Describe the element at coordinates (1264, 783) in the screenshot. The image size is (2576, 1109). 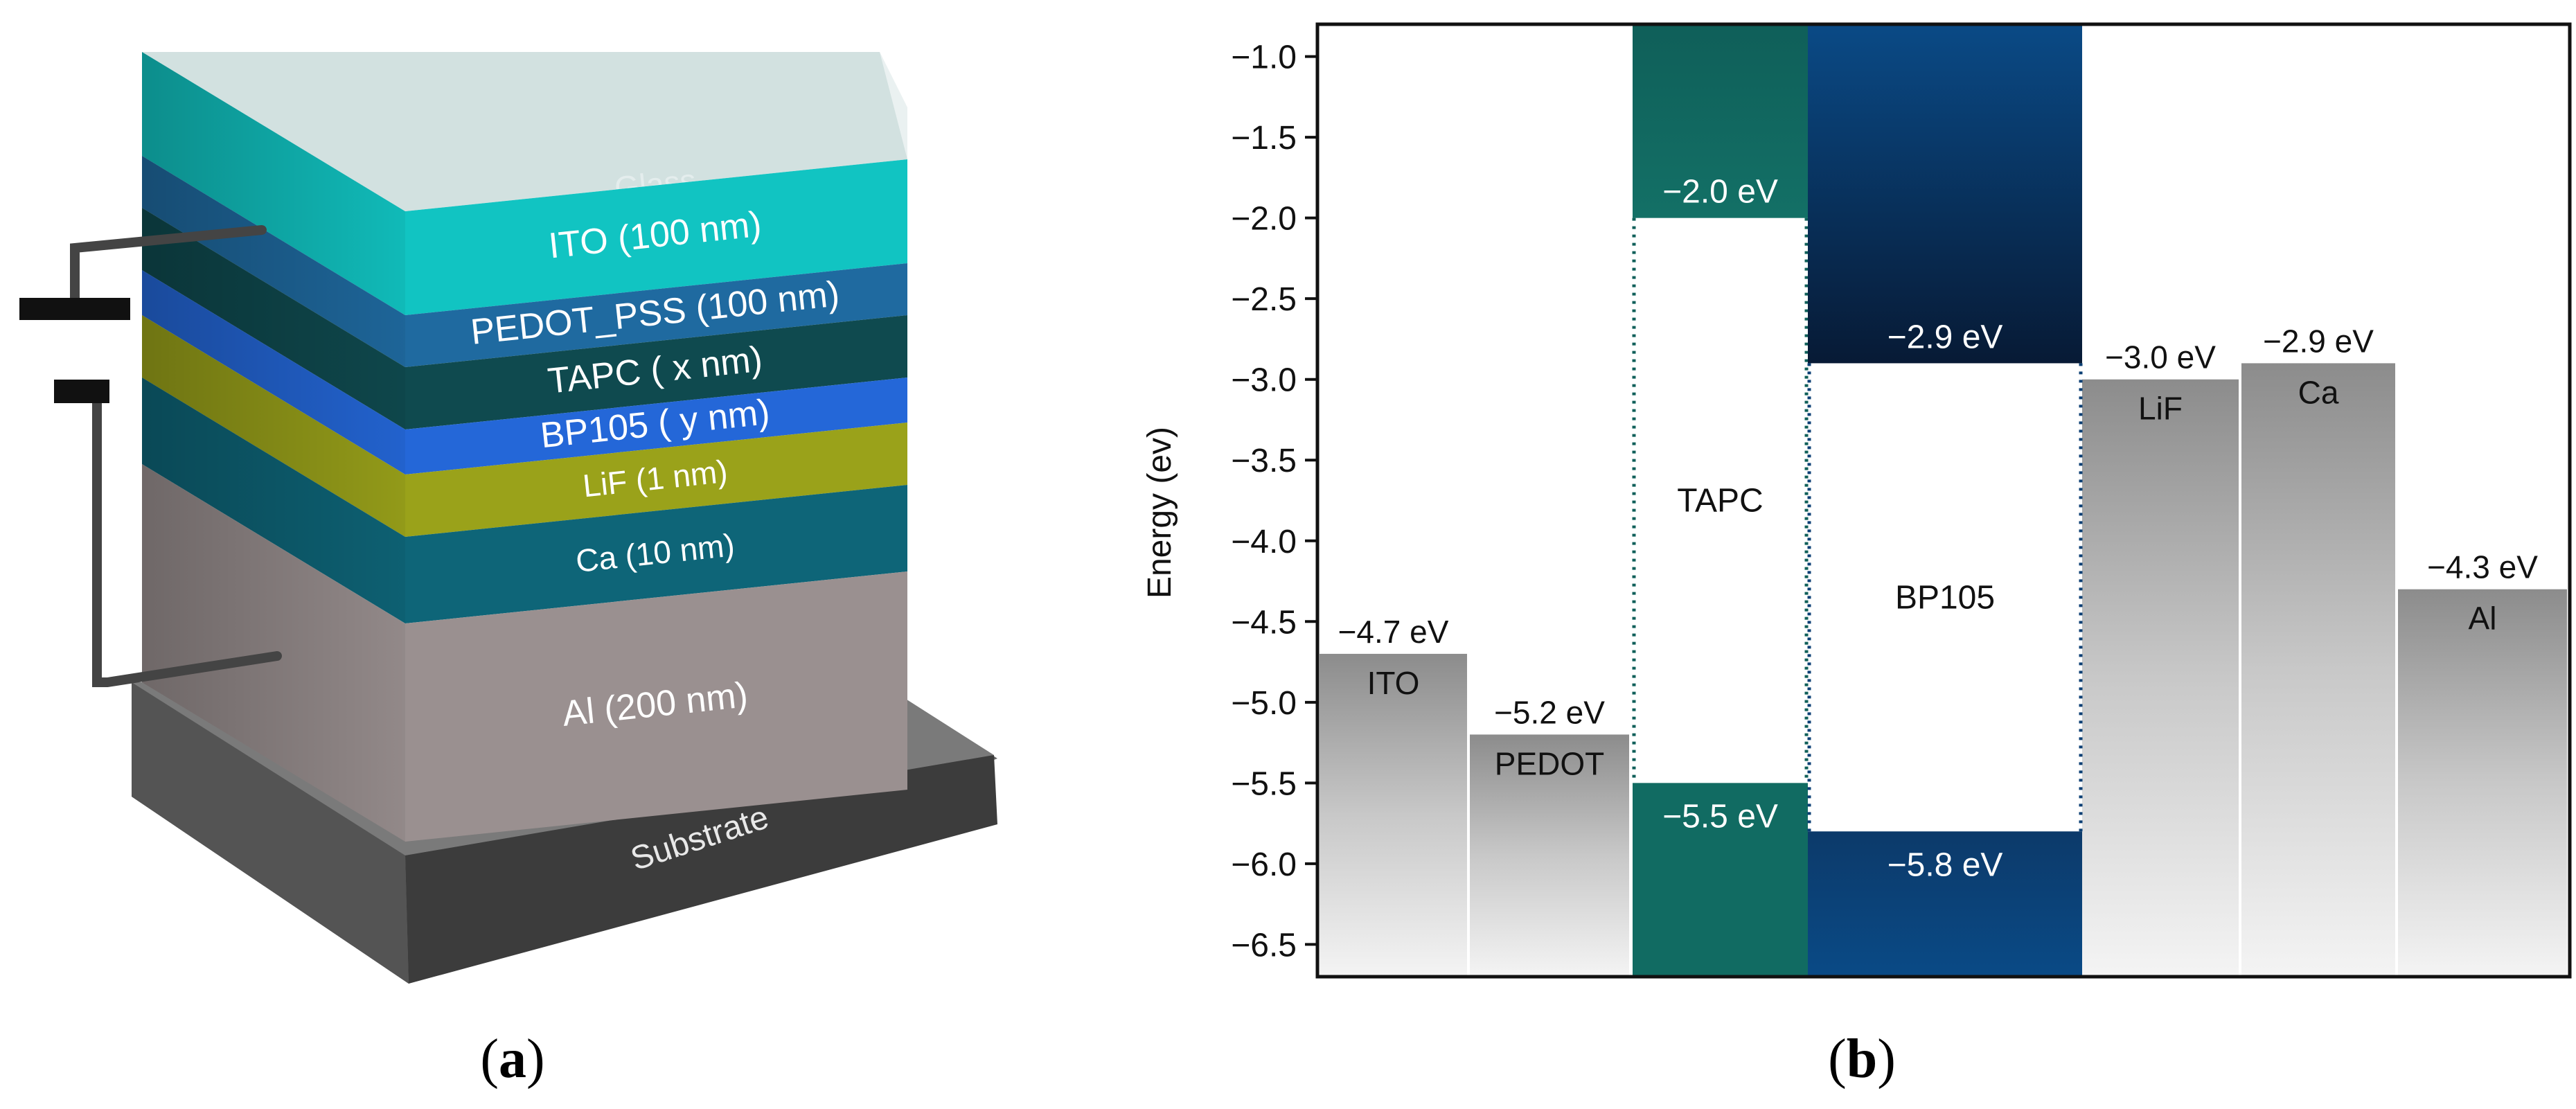
I see `y-tick-label: −5.5` at that location.